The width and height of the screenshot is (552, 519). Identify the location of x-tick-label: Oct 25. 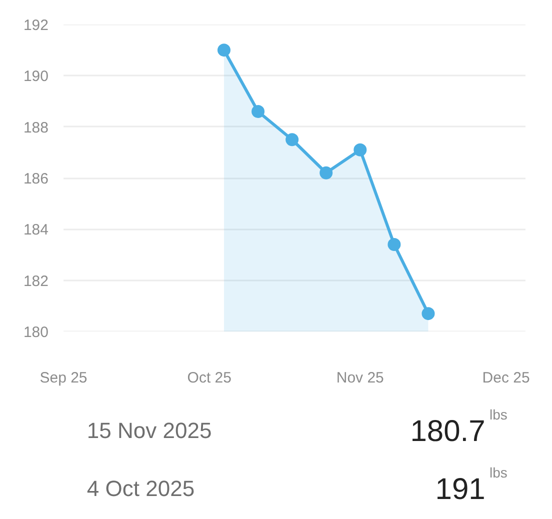
(209, 378).